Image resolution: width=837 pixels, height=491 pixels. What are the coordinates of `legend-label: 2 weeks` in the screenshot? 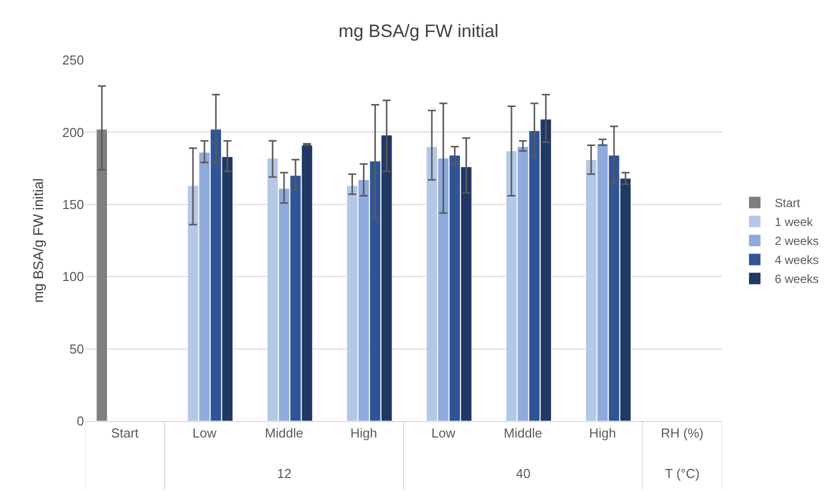 It's located at (796, 241).